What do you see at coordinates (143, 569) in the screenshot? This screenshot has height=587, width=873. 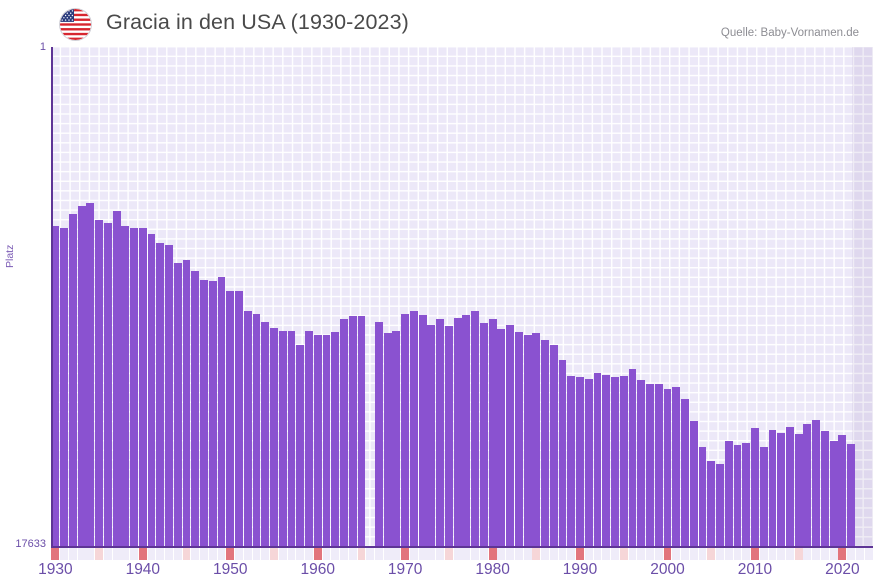 I see `x-axis-label: 1940` at bounding box center [143, 569].